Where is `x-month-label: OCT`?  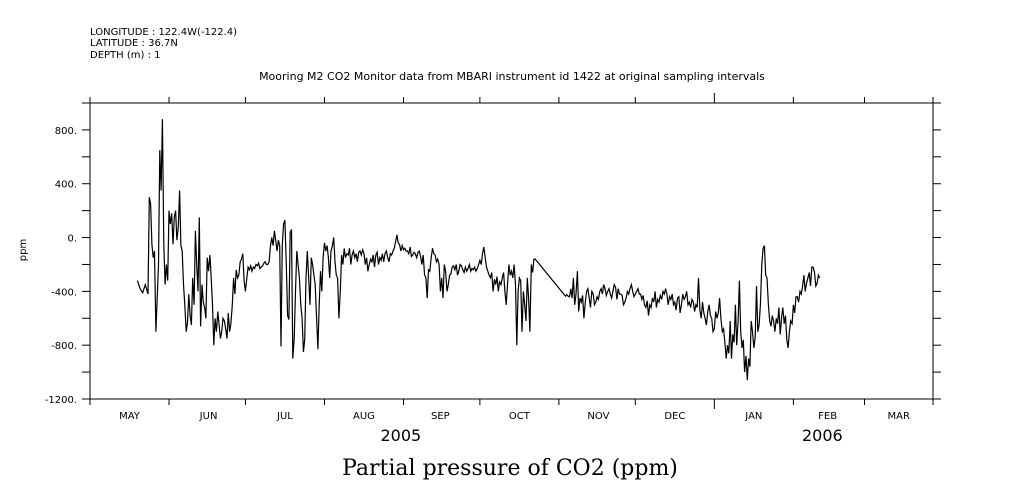 x-month-label: OCT is located at coordinates (520, 416).